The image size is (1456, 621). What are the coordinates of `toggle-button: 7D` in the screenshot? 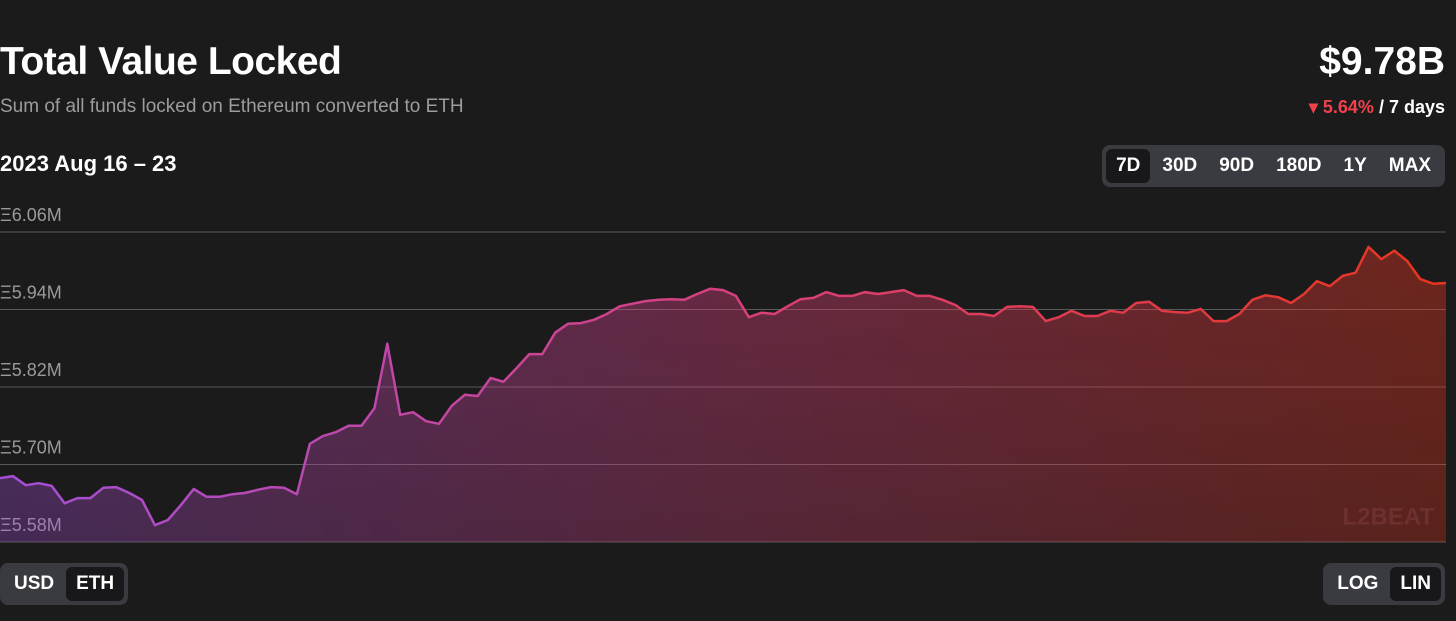 It's located at (1128, 166).